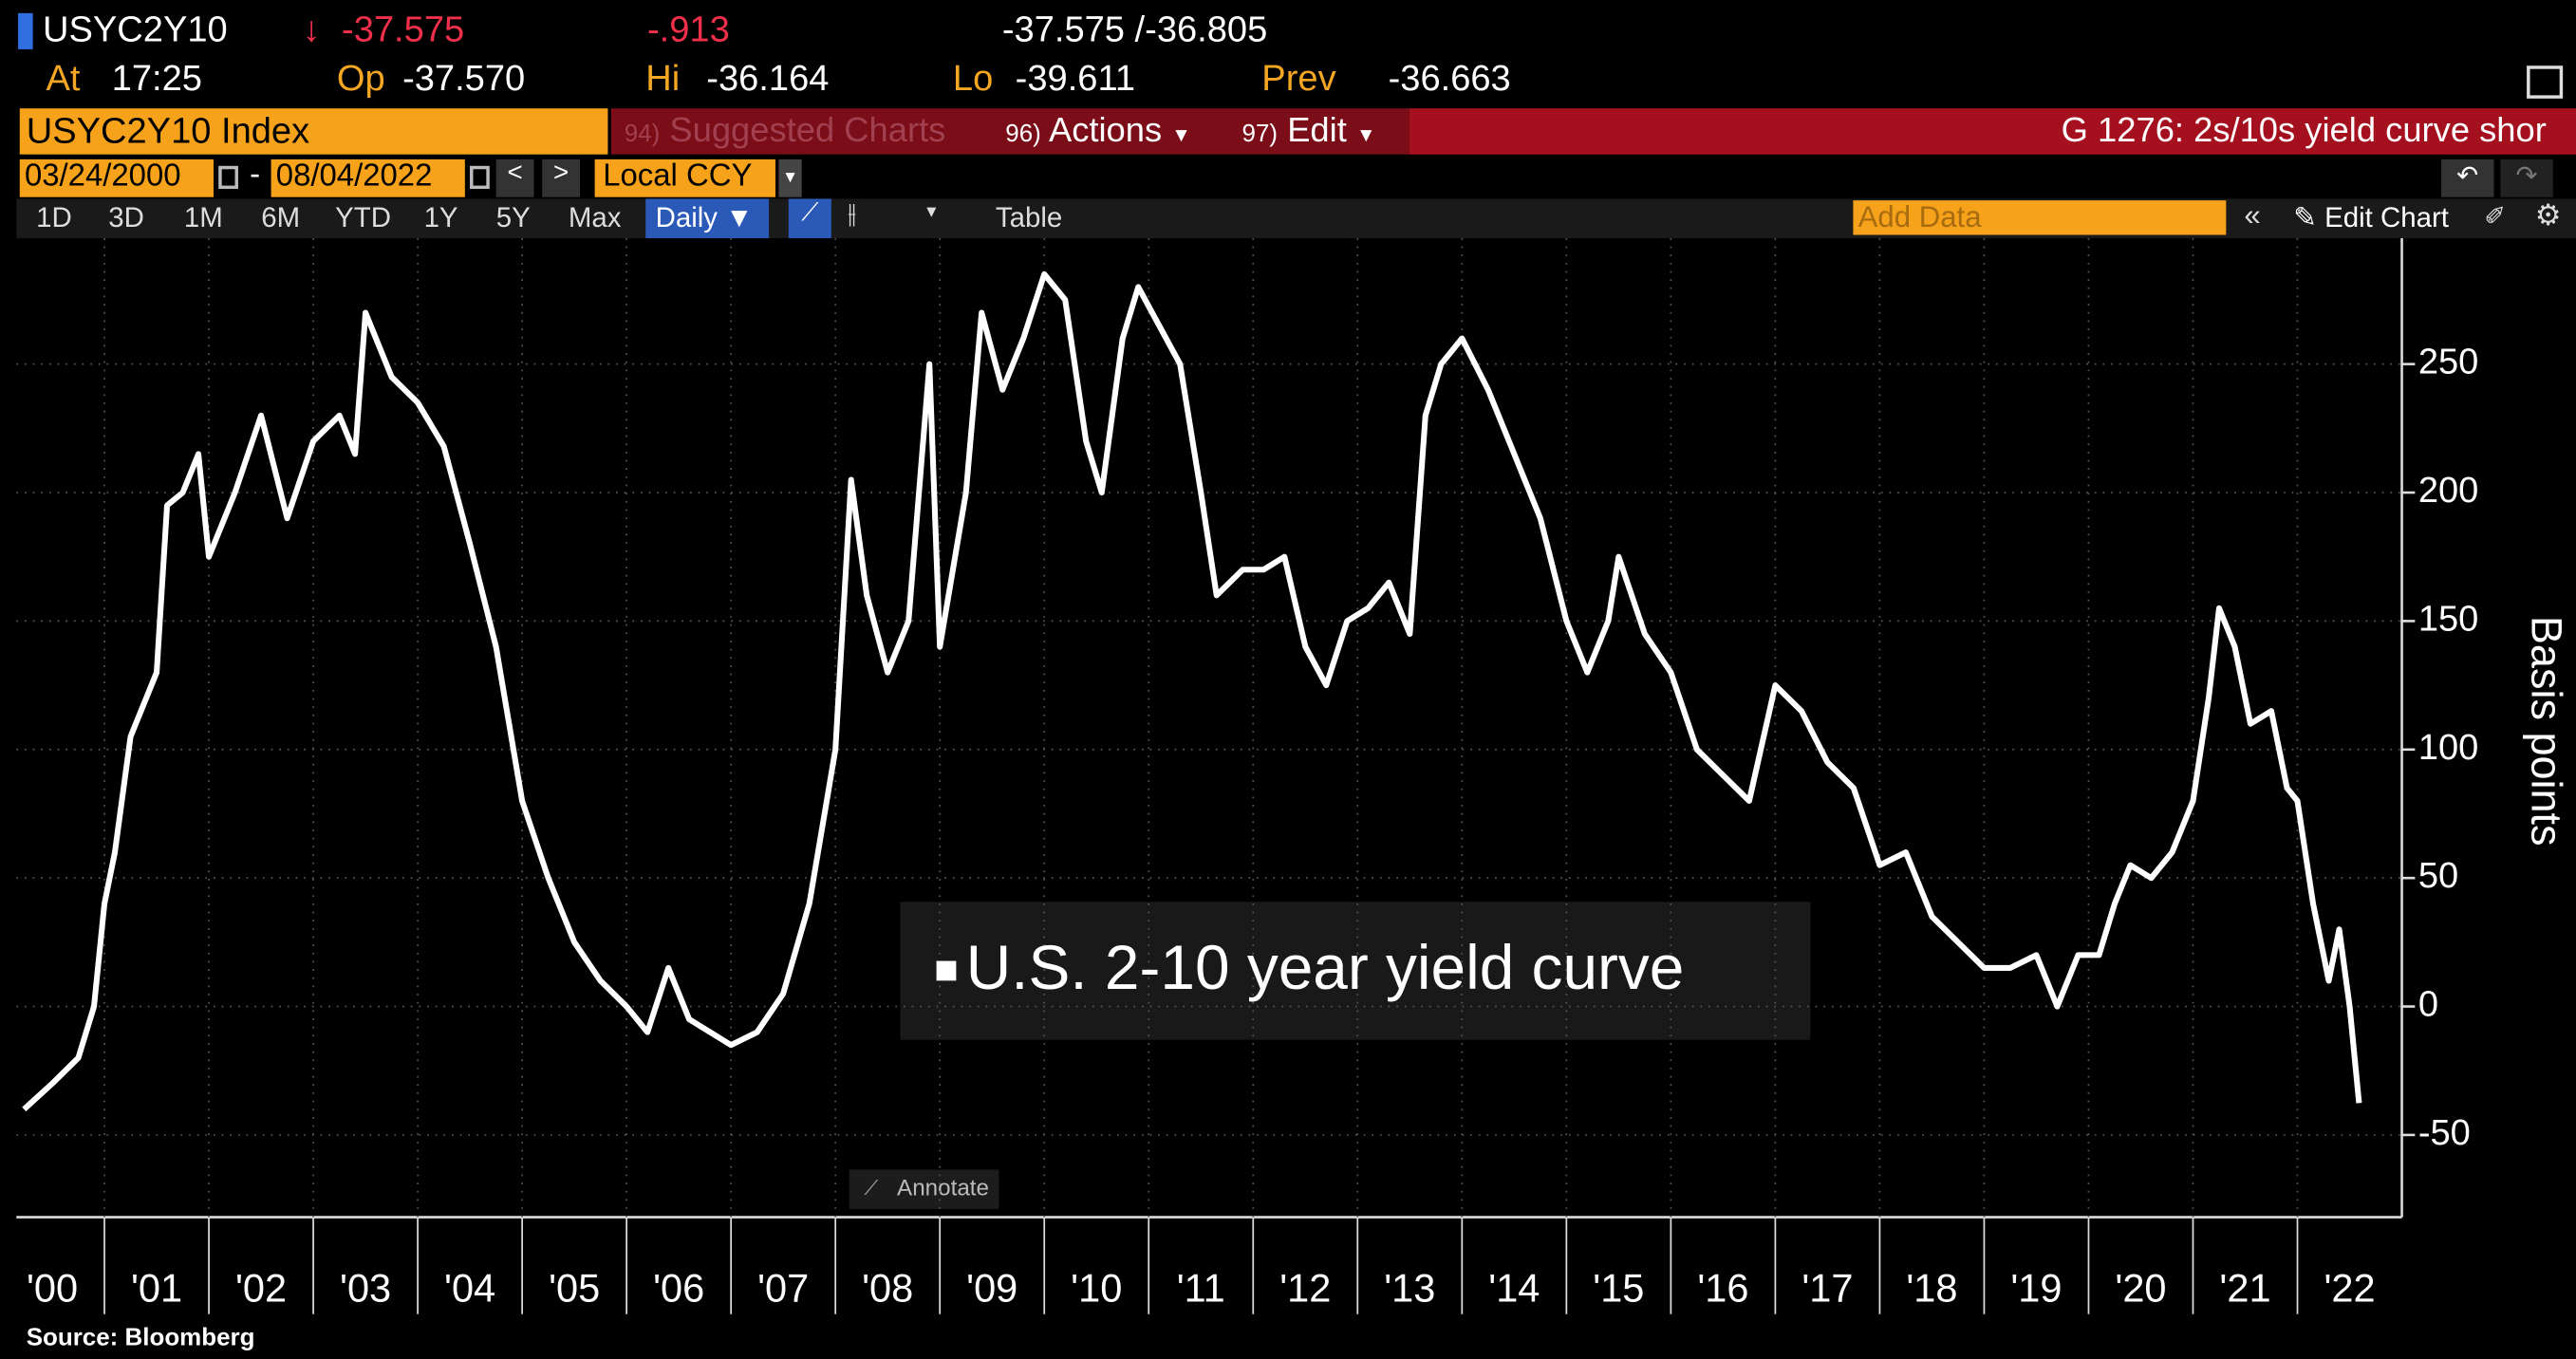 The height and width of the screenshot is (1359, 2576). I want to click on legend-box, so click(1356, 971).